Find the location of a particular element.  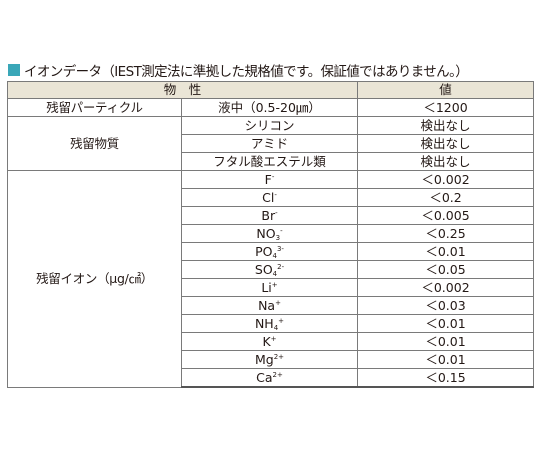

particle-item: 液中（0.5-20㎛） is located at coordinates (269, 107).